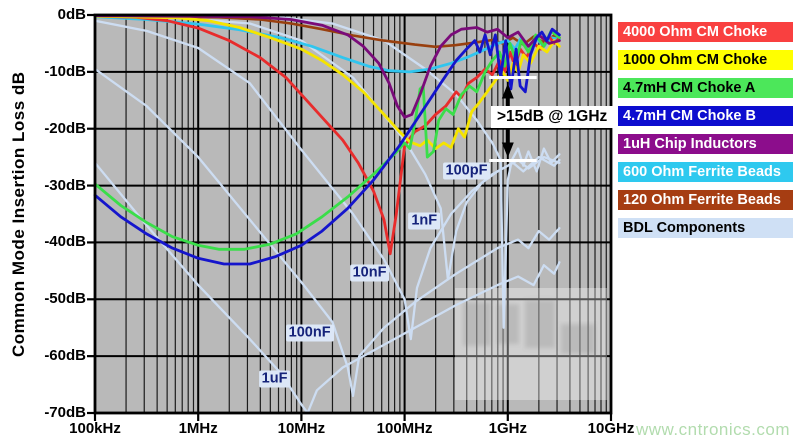  I want to click on y-tick-label: -50dB, so click(65, 299).